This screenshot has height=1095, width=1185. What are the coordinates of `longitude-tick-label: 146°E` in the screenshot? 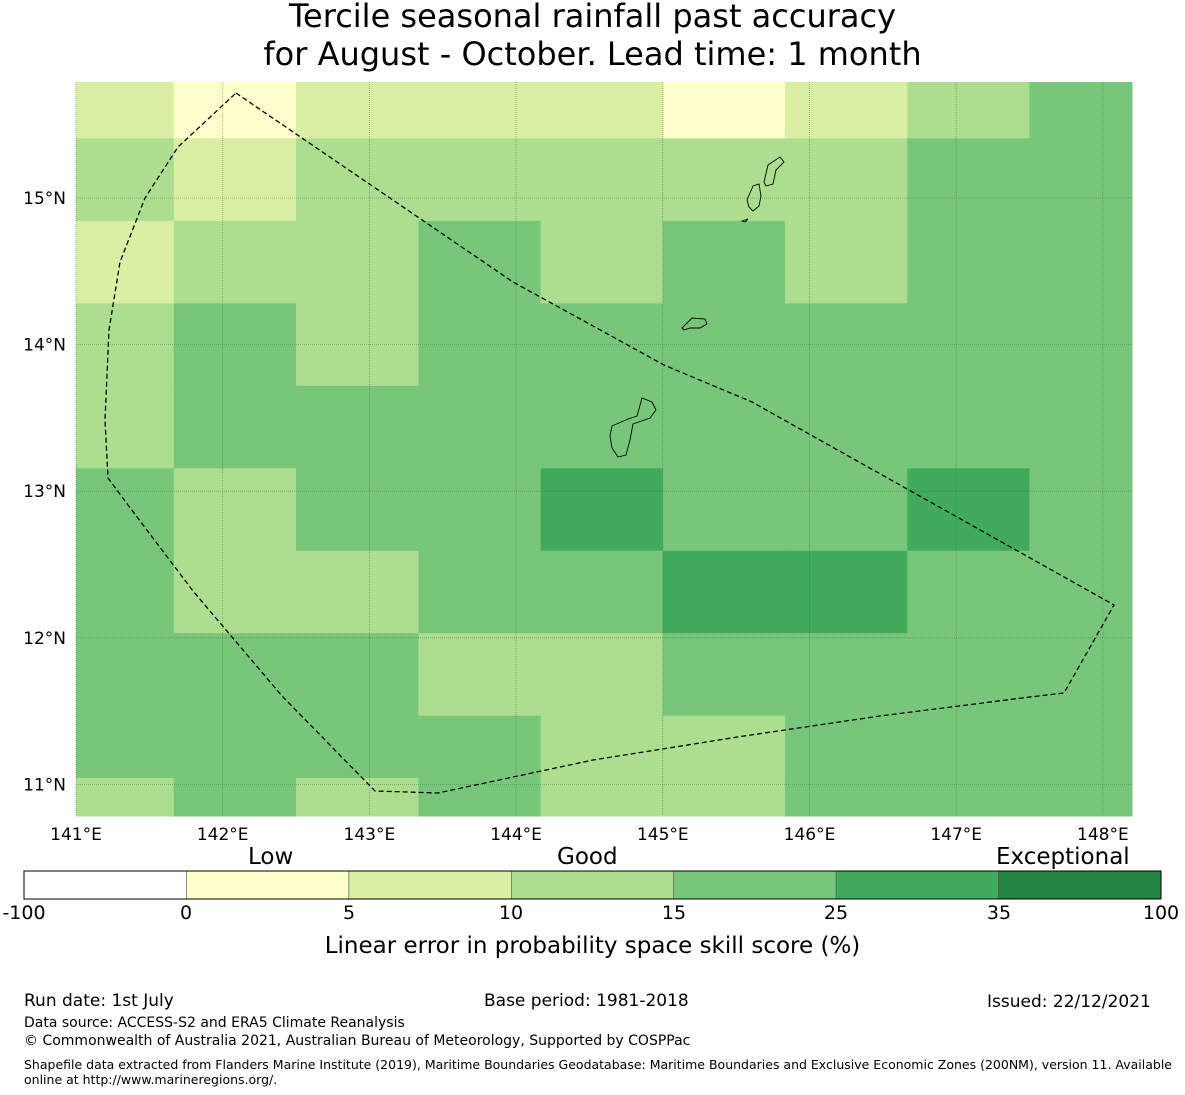 It's located at (810, 835).